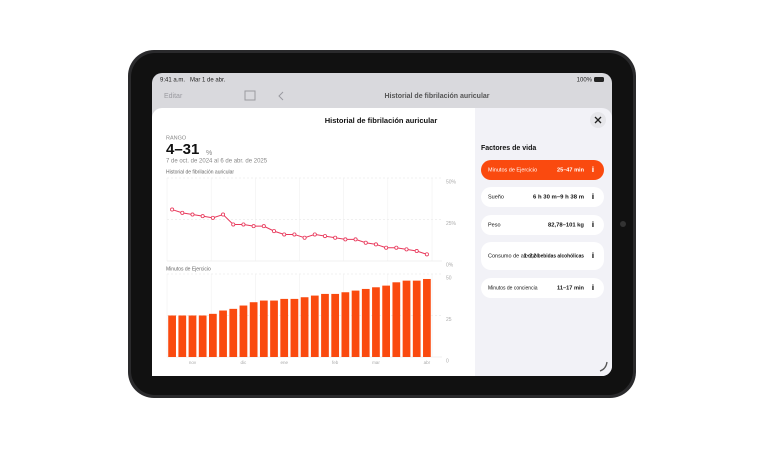  I want to click on back-icon, so click(281, 96).